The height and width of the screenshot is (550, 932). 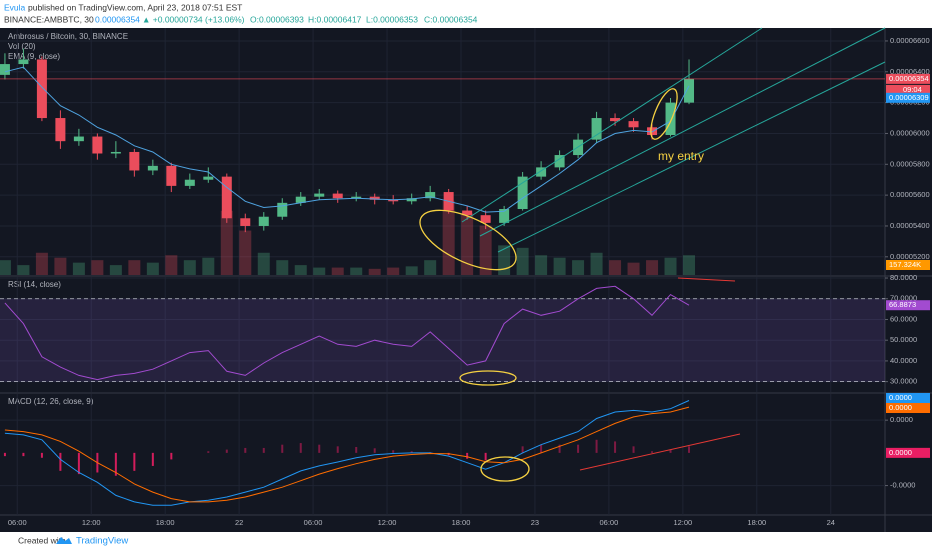 What do you see at coordinates (117, 19) in the screenshot?
I see `last-price: 0.00006354` at bounding box center [117, 19].